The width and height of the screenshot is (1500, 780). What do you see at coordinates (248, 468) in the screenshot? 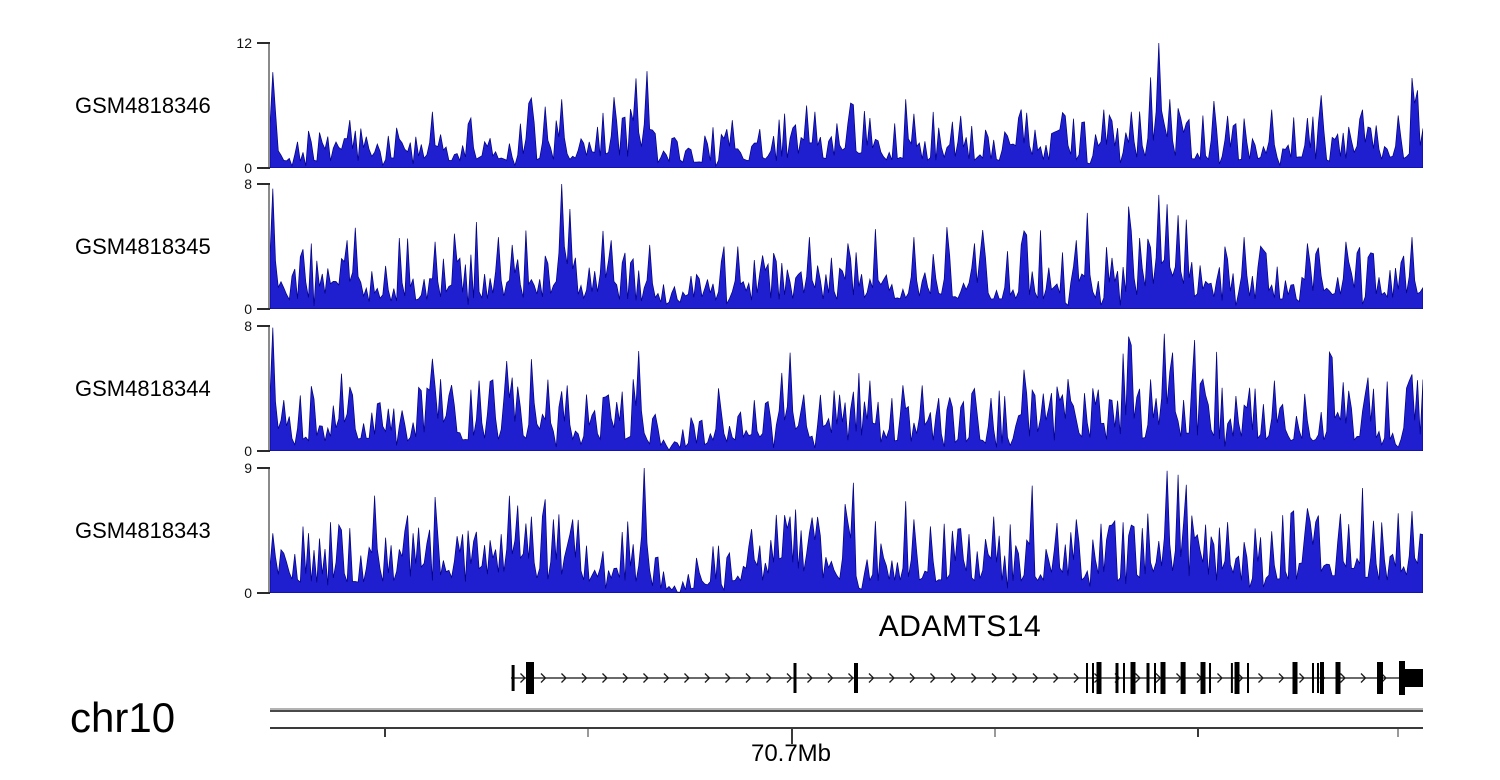
I see `y-axis-max-label: 9` at bounding box center [248, 468].